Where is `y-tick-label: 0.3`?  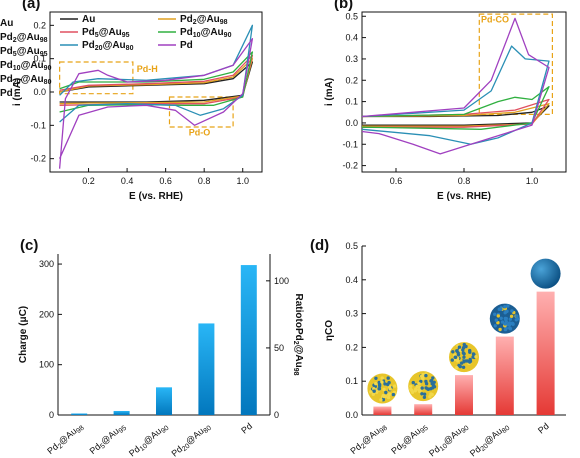
y-tick-label: 0.3 is located at coordinates (351, 59).